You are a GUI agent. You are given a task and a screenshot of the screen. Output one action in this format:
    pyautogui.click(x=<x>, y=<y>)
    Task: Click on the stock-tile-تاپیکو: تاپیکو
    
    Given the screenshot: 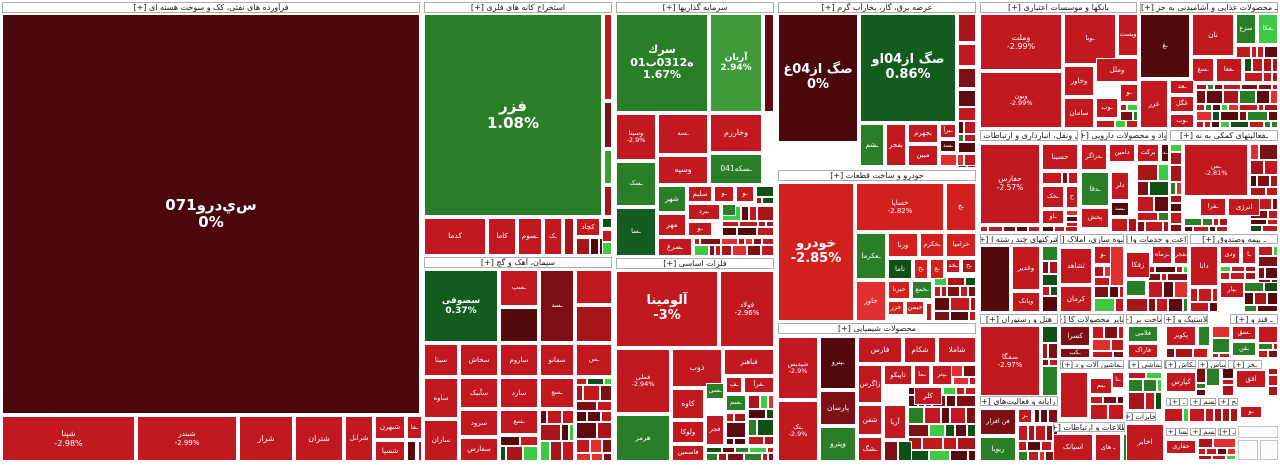 What is the action you would take?
    pyautogui.click(x=898, y=375)
    